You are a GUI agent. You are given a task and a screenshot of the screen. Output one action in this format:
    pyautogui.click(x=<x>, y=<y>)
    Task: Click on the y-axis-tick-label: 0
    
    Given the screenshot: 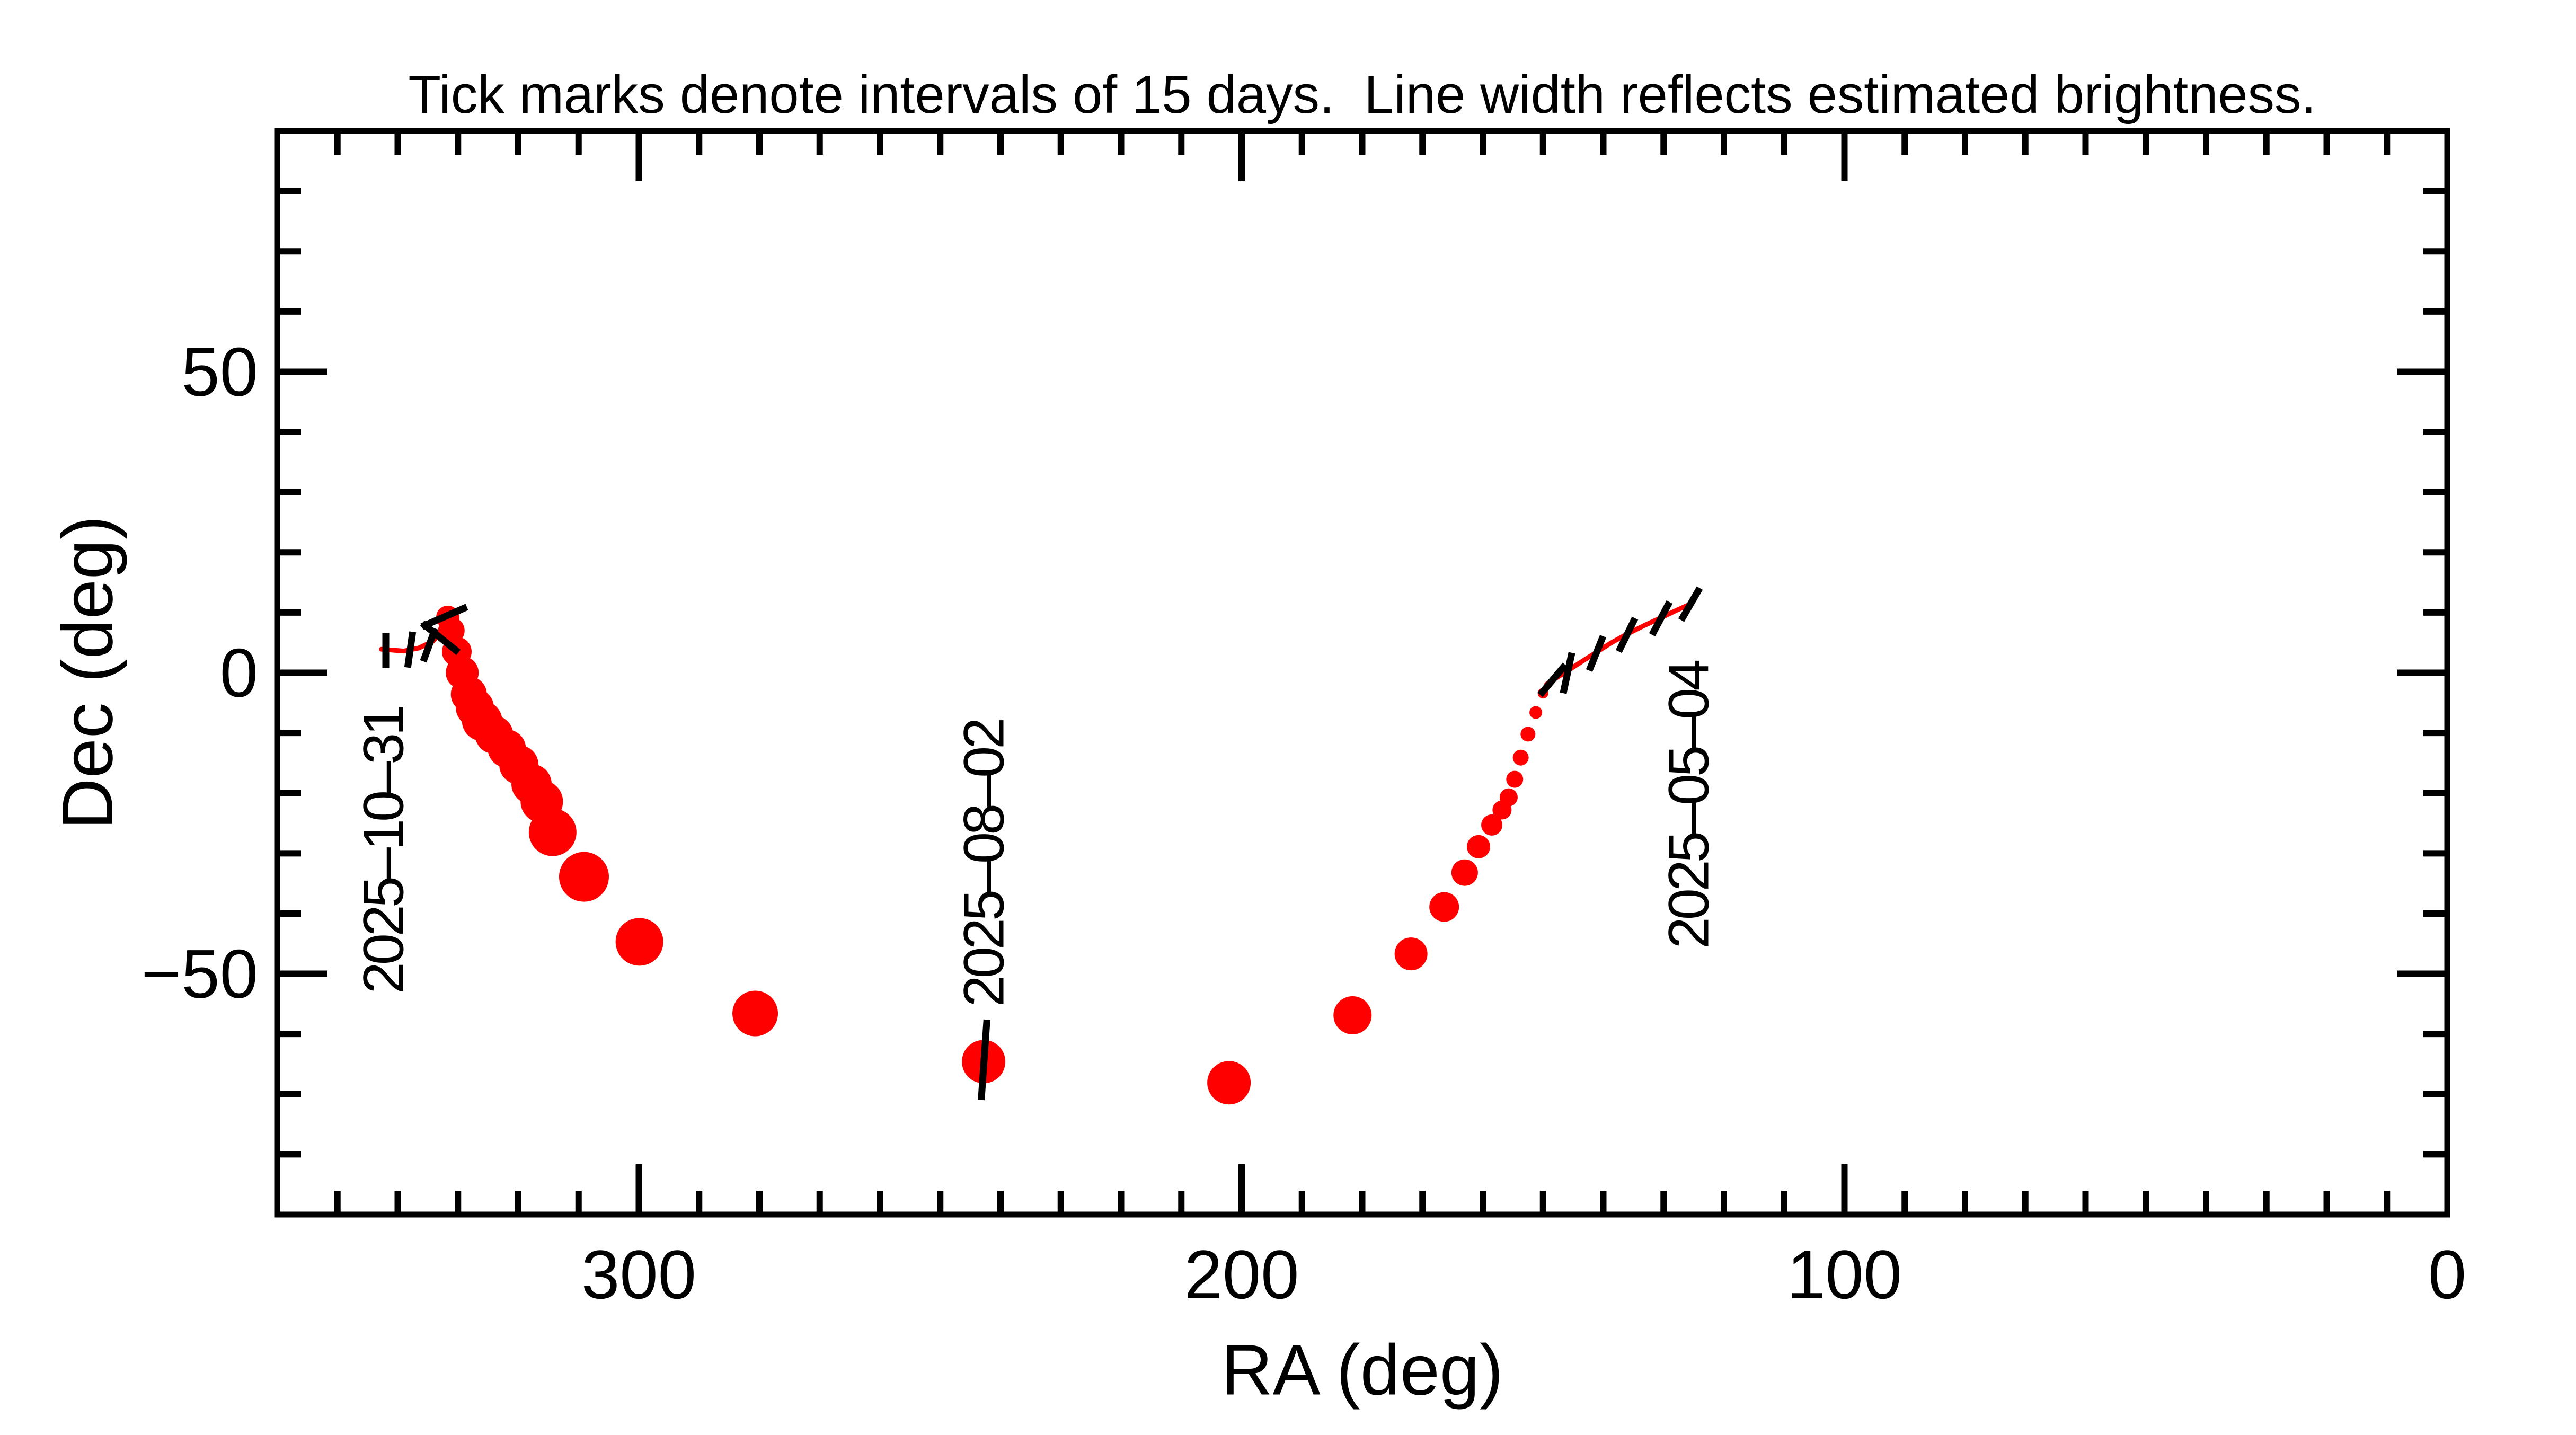 What is the action you would take?
    pyautogui.click(x=239, y=673)
    